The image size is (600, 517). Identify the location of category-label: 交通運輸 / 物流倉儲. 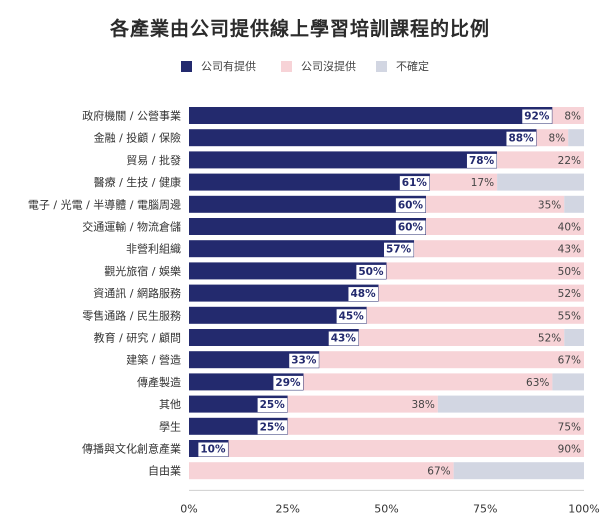
(131, 227).